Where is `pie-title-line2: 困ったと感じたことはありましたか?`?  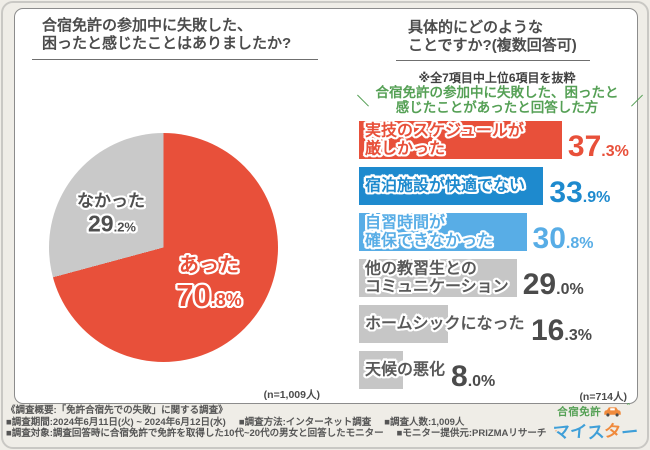 pie-title-line2: 困ったと感じたことはありましたか? is located at coordinates (167, 43).